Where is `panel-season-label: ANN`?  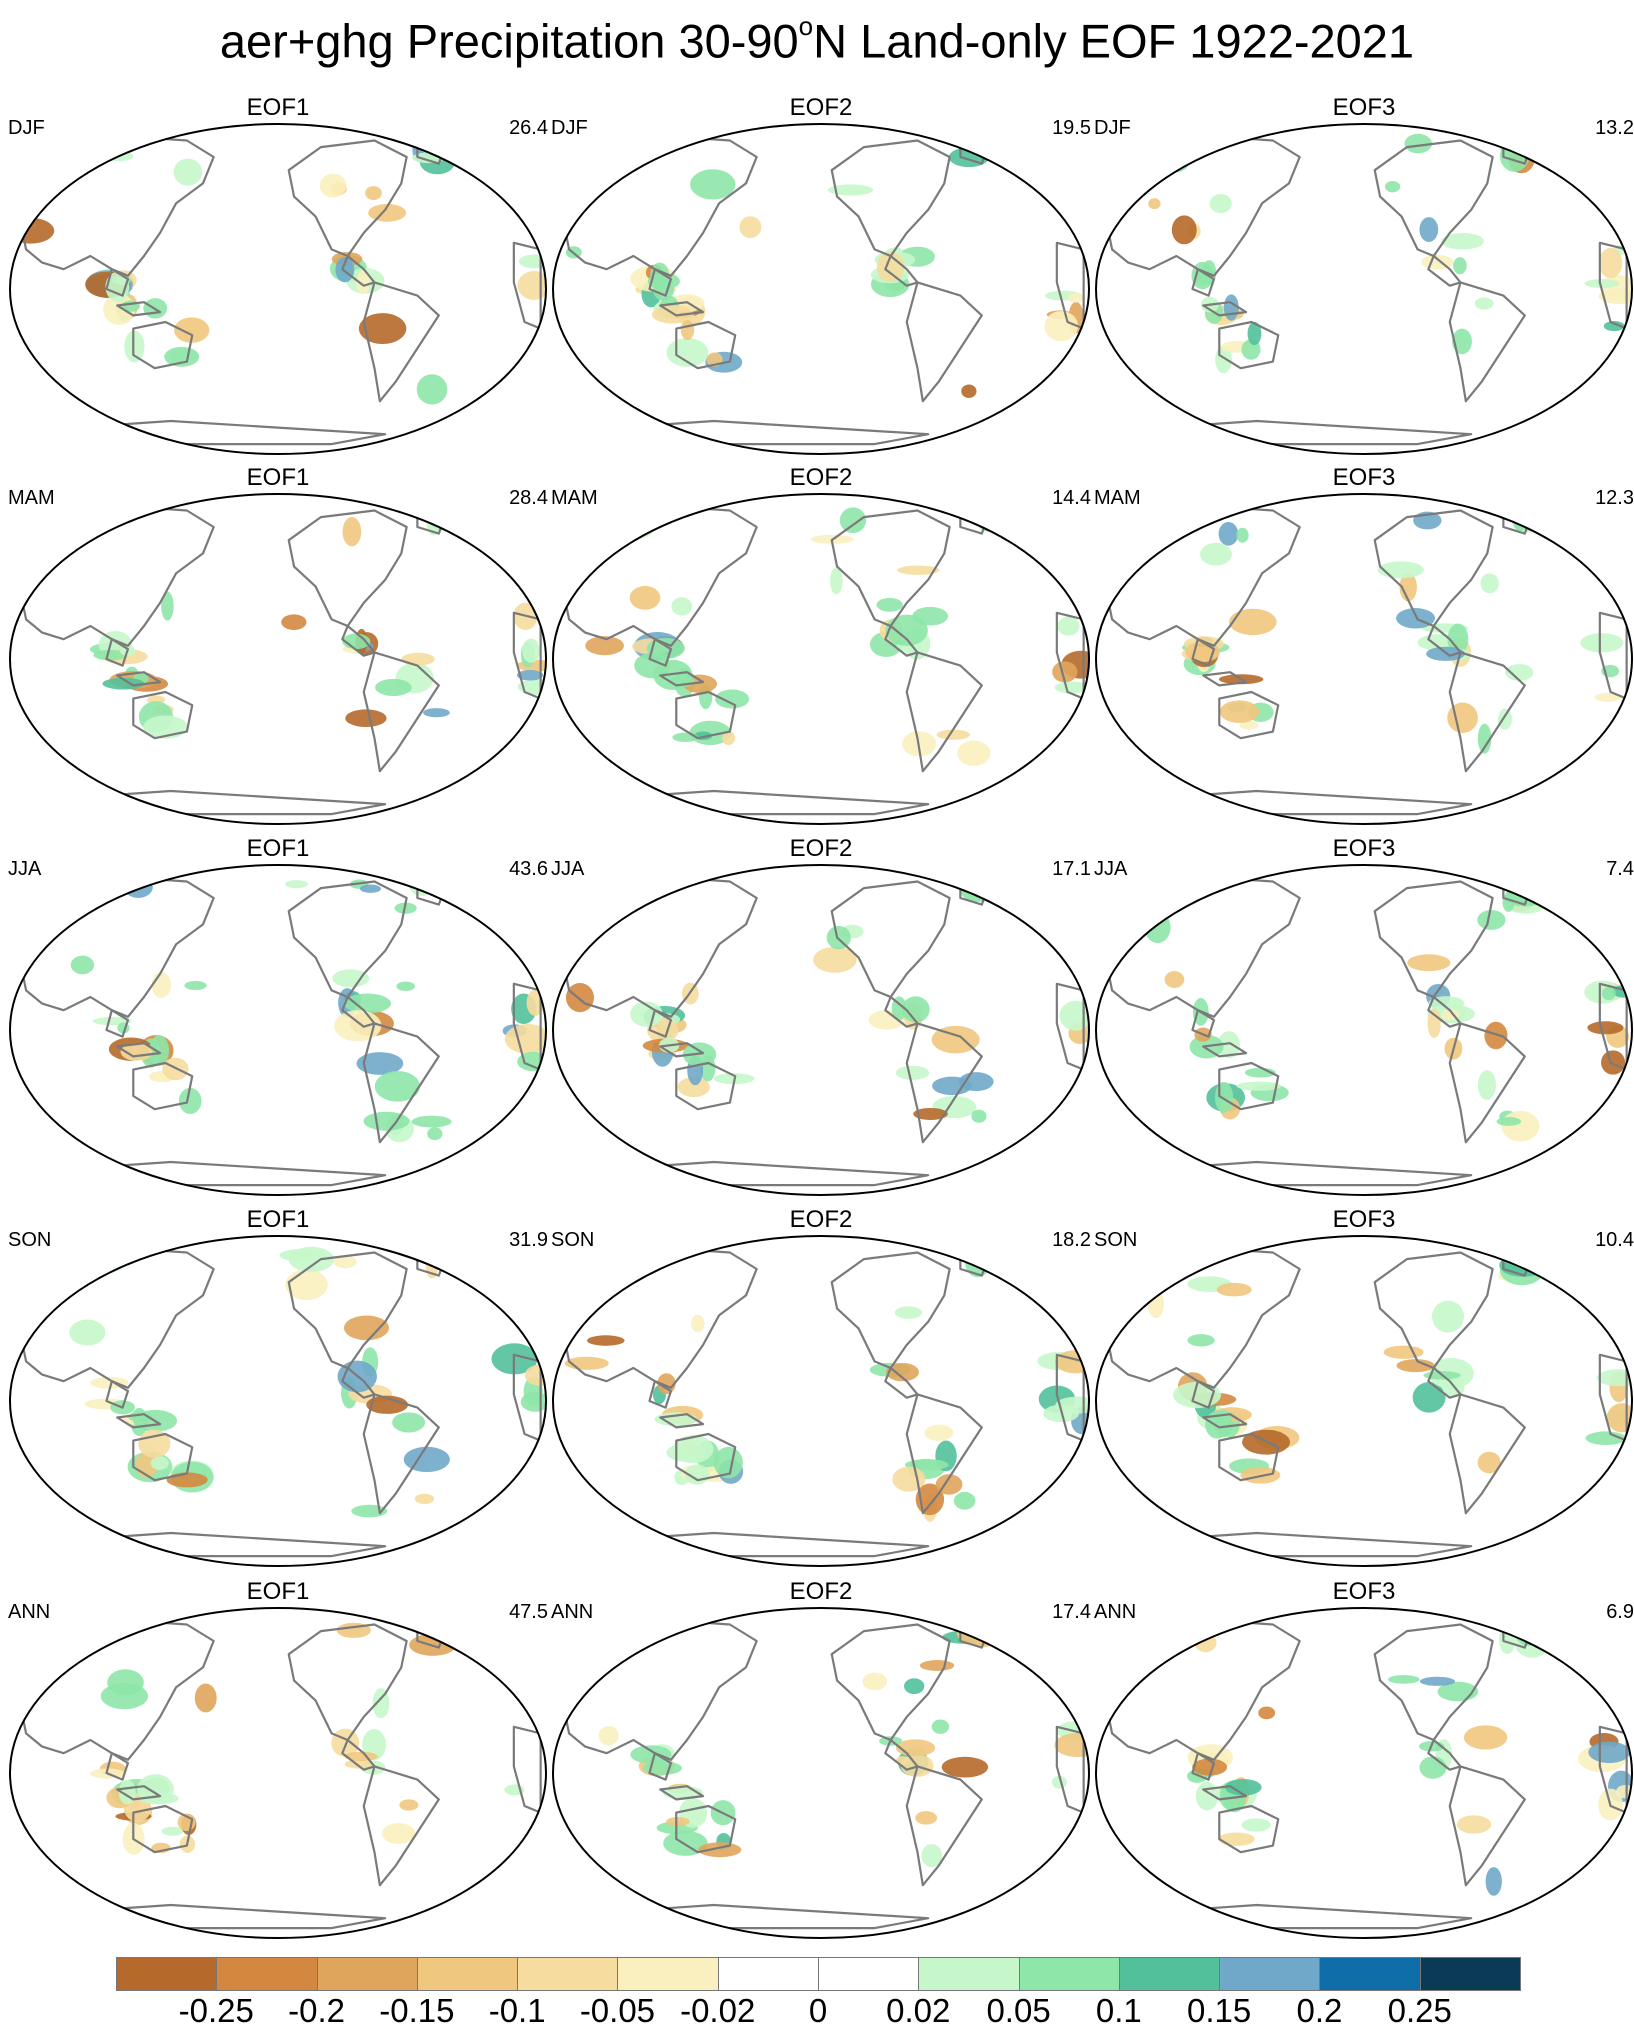
panel-season-label: ANN is located at coordinates (1115, 1612).